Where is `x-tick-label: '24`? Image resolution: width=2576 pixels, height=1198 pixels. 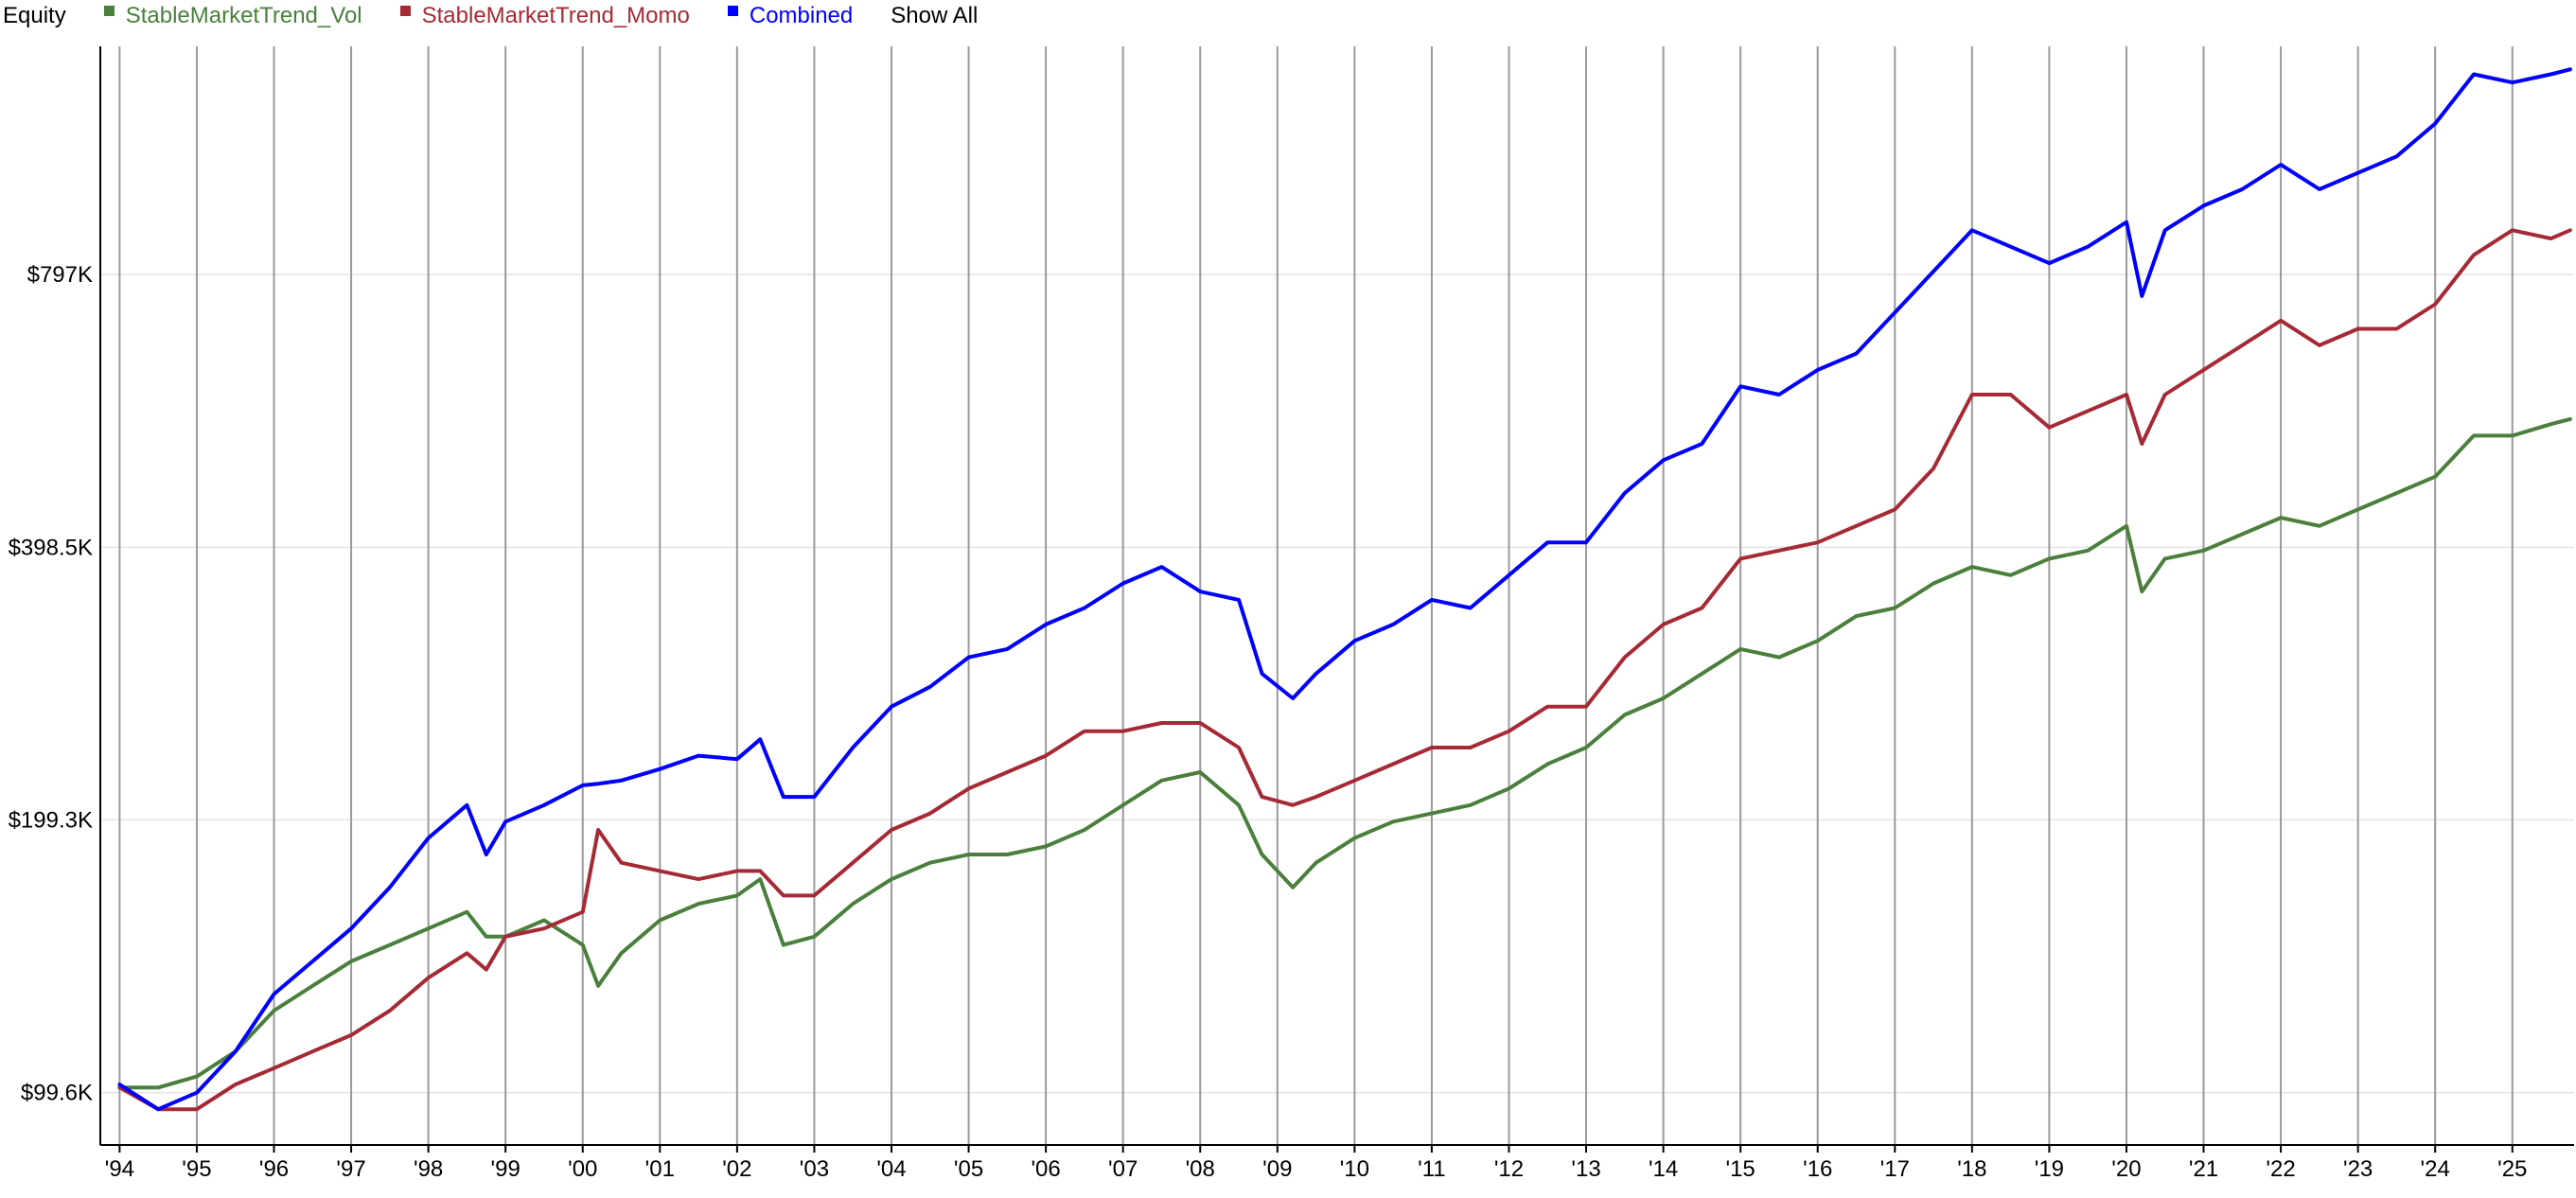
x-tick-label: '24 is located at coordinates (2435, 1169).